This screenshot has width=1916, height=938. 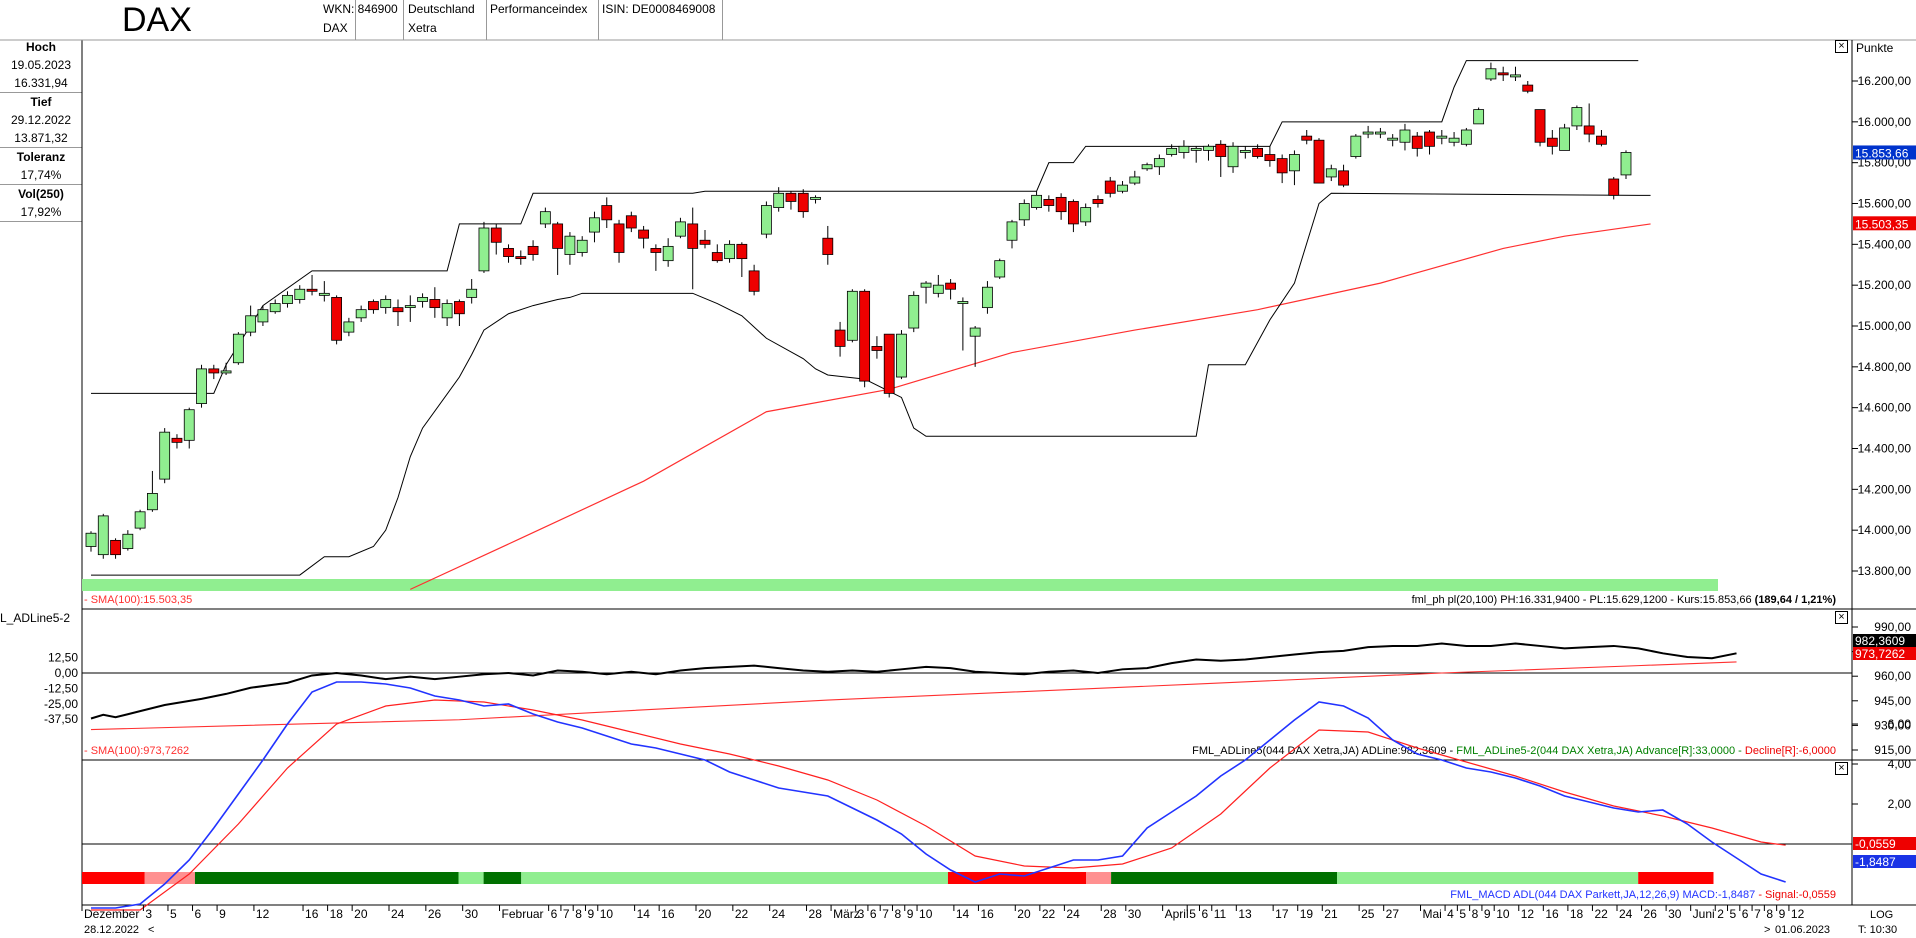 I want to click on adline-legend-sma: - SMA(100):973,7262, so click(x=136, y=751).